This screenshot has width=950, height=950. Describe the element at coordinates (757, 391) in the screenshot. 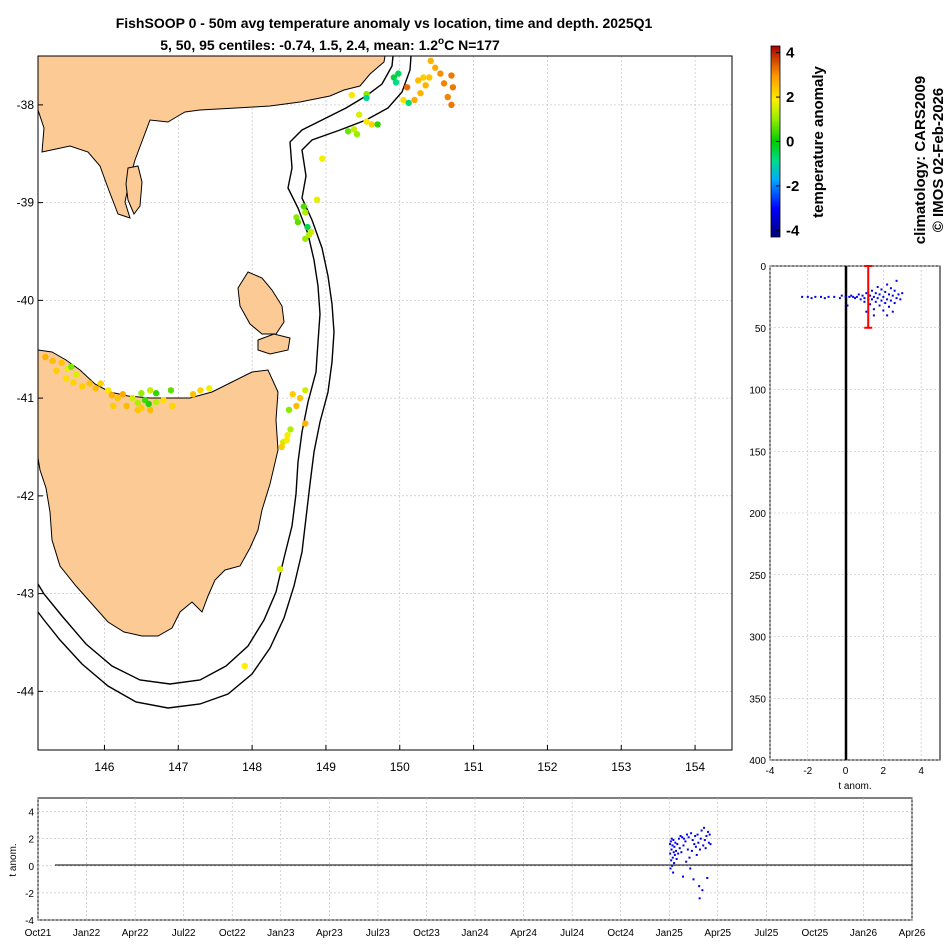

I see `profile-tick-label-y: 100` at that location.